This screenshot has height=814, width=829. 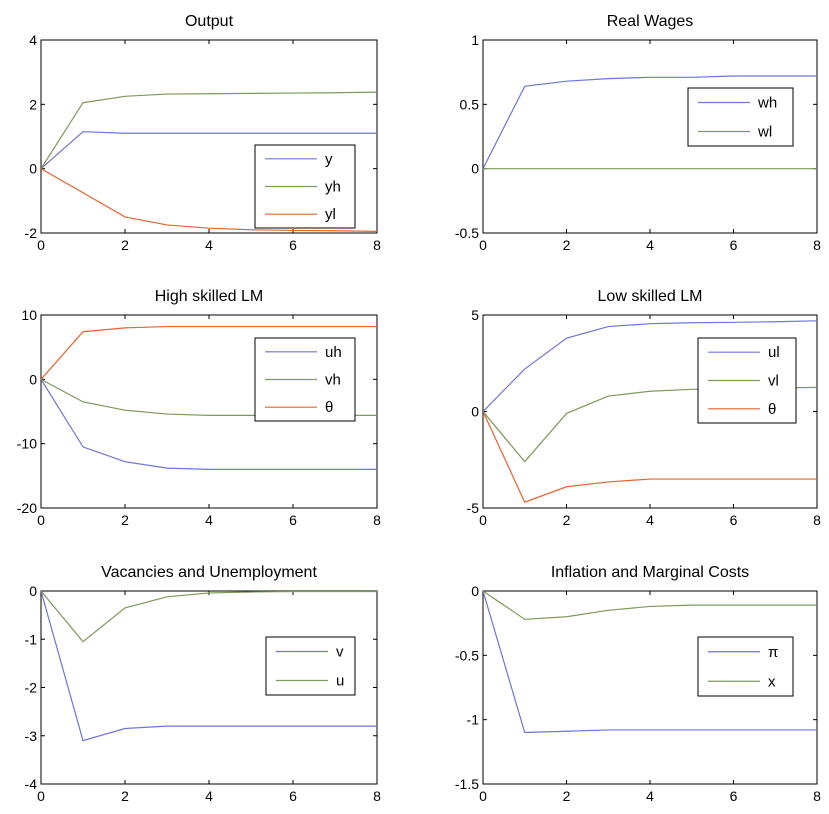 I want to click on legend-label: u, so click(x=340, y=681).